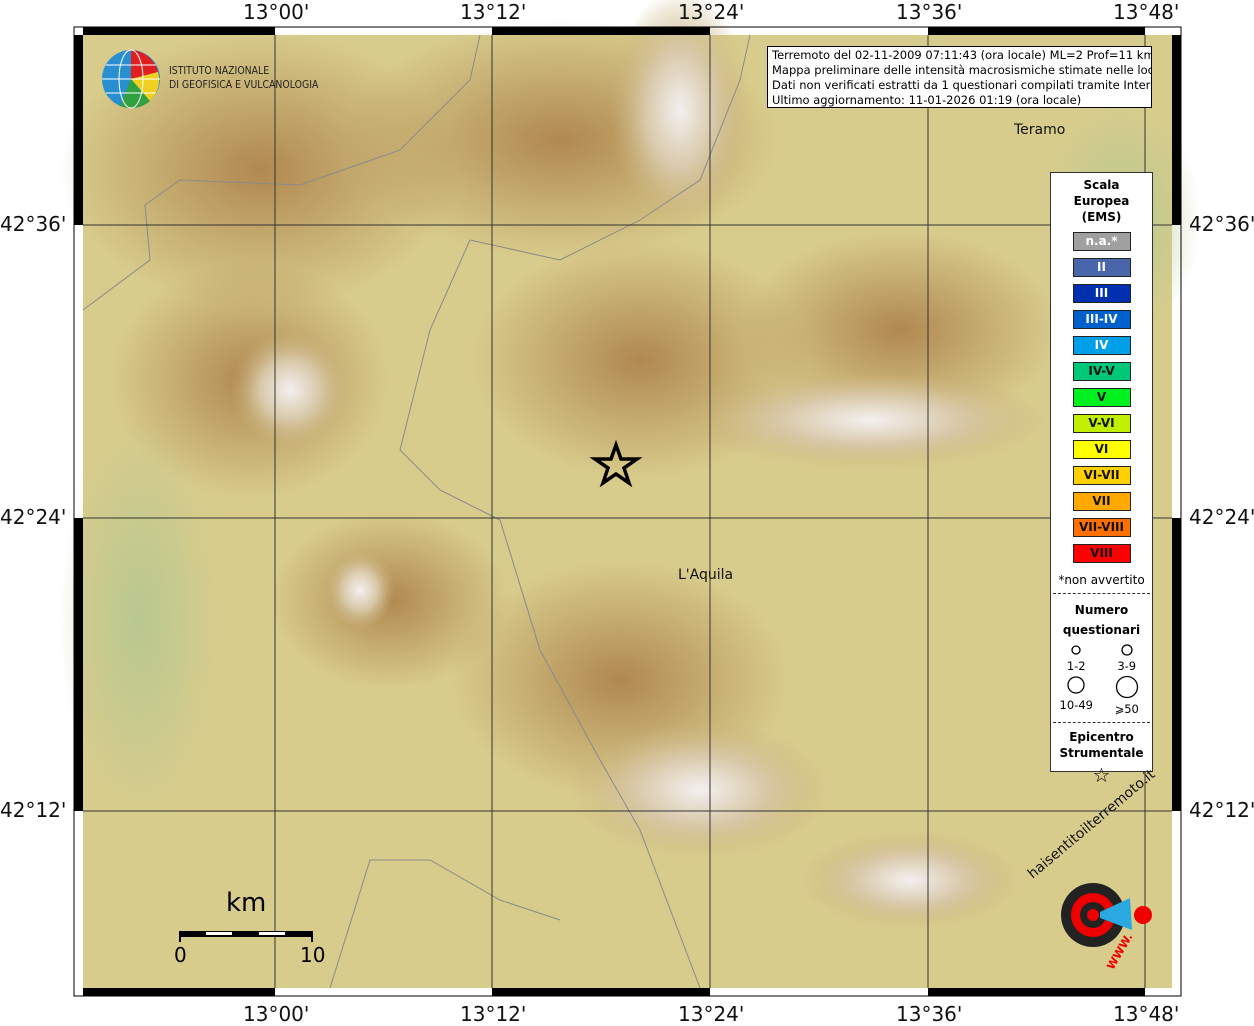 Image resolution: width=1254 pixels, height=1026 pixels. I want to click on lat-label-left: 42°24', so click(33, 517).